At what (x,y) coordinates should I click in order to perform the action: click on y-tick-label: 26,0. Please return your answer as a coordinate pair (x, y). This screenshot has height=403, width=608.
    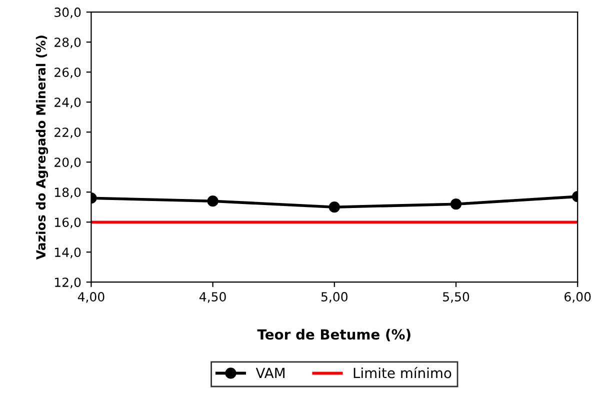
    Looking at the image, I should click on (67, 73).